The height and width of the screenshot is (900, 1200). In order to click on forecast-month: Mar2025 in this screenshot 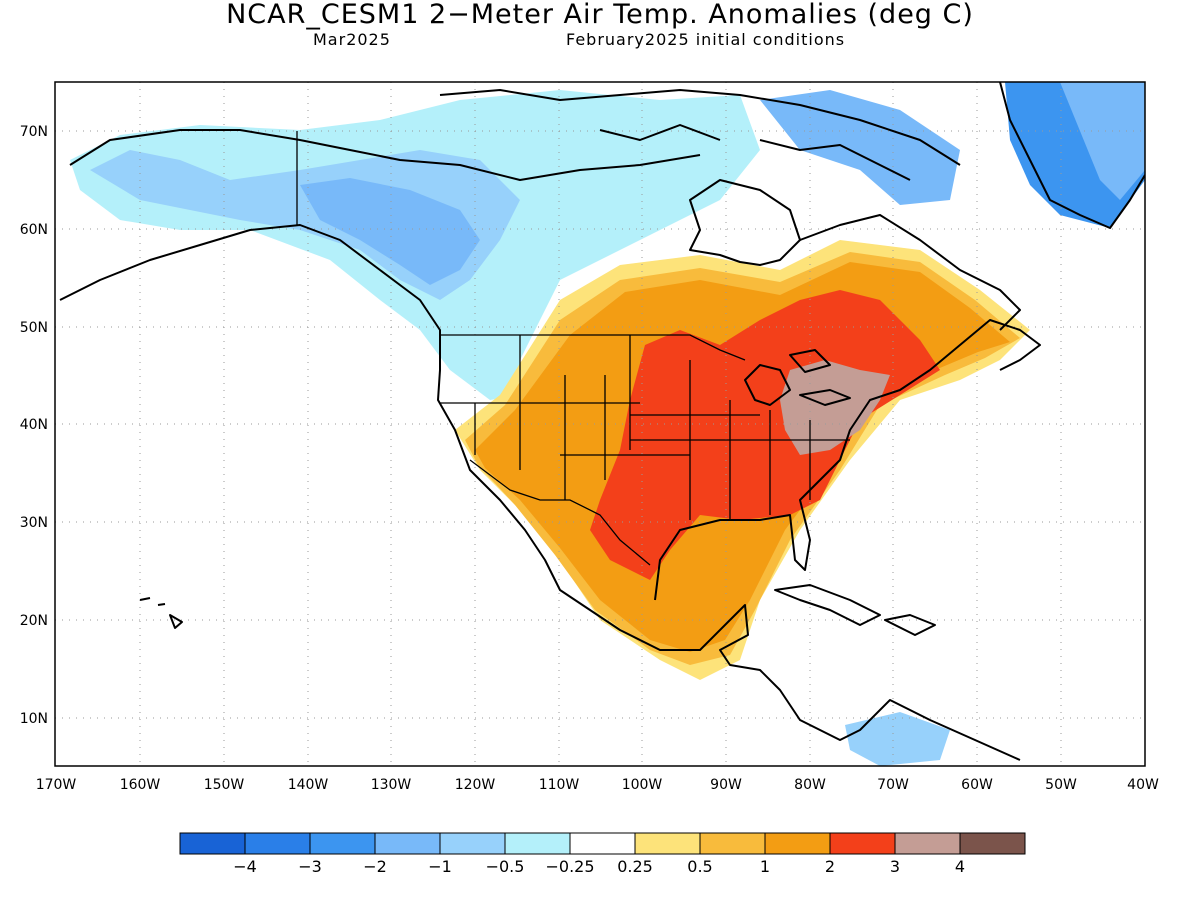, I will do `click(352, 39)`.